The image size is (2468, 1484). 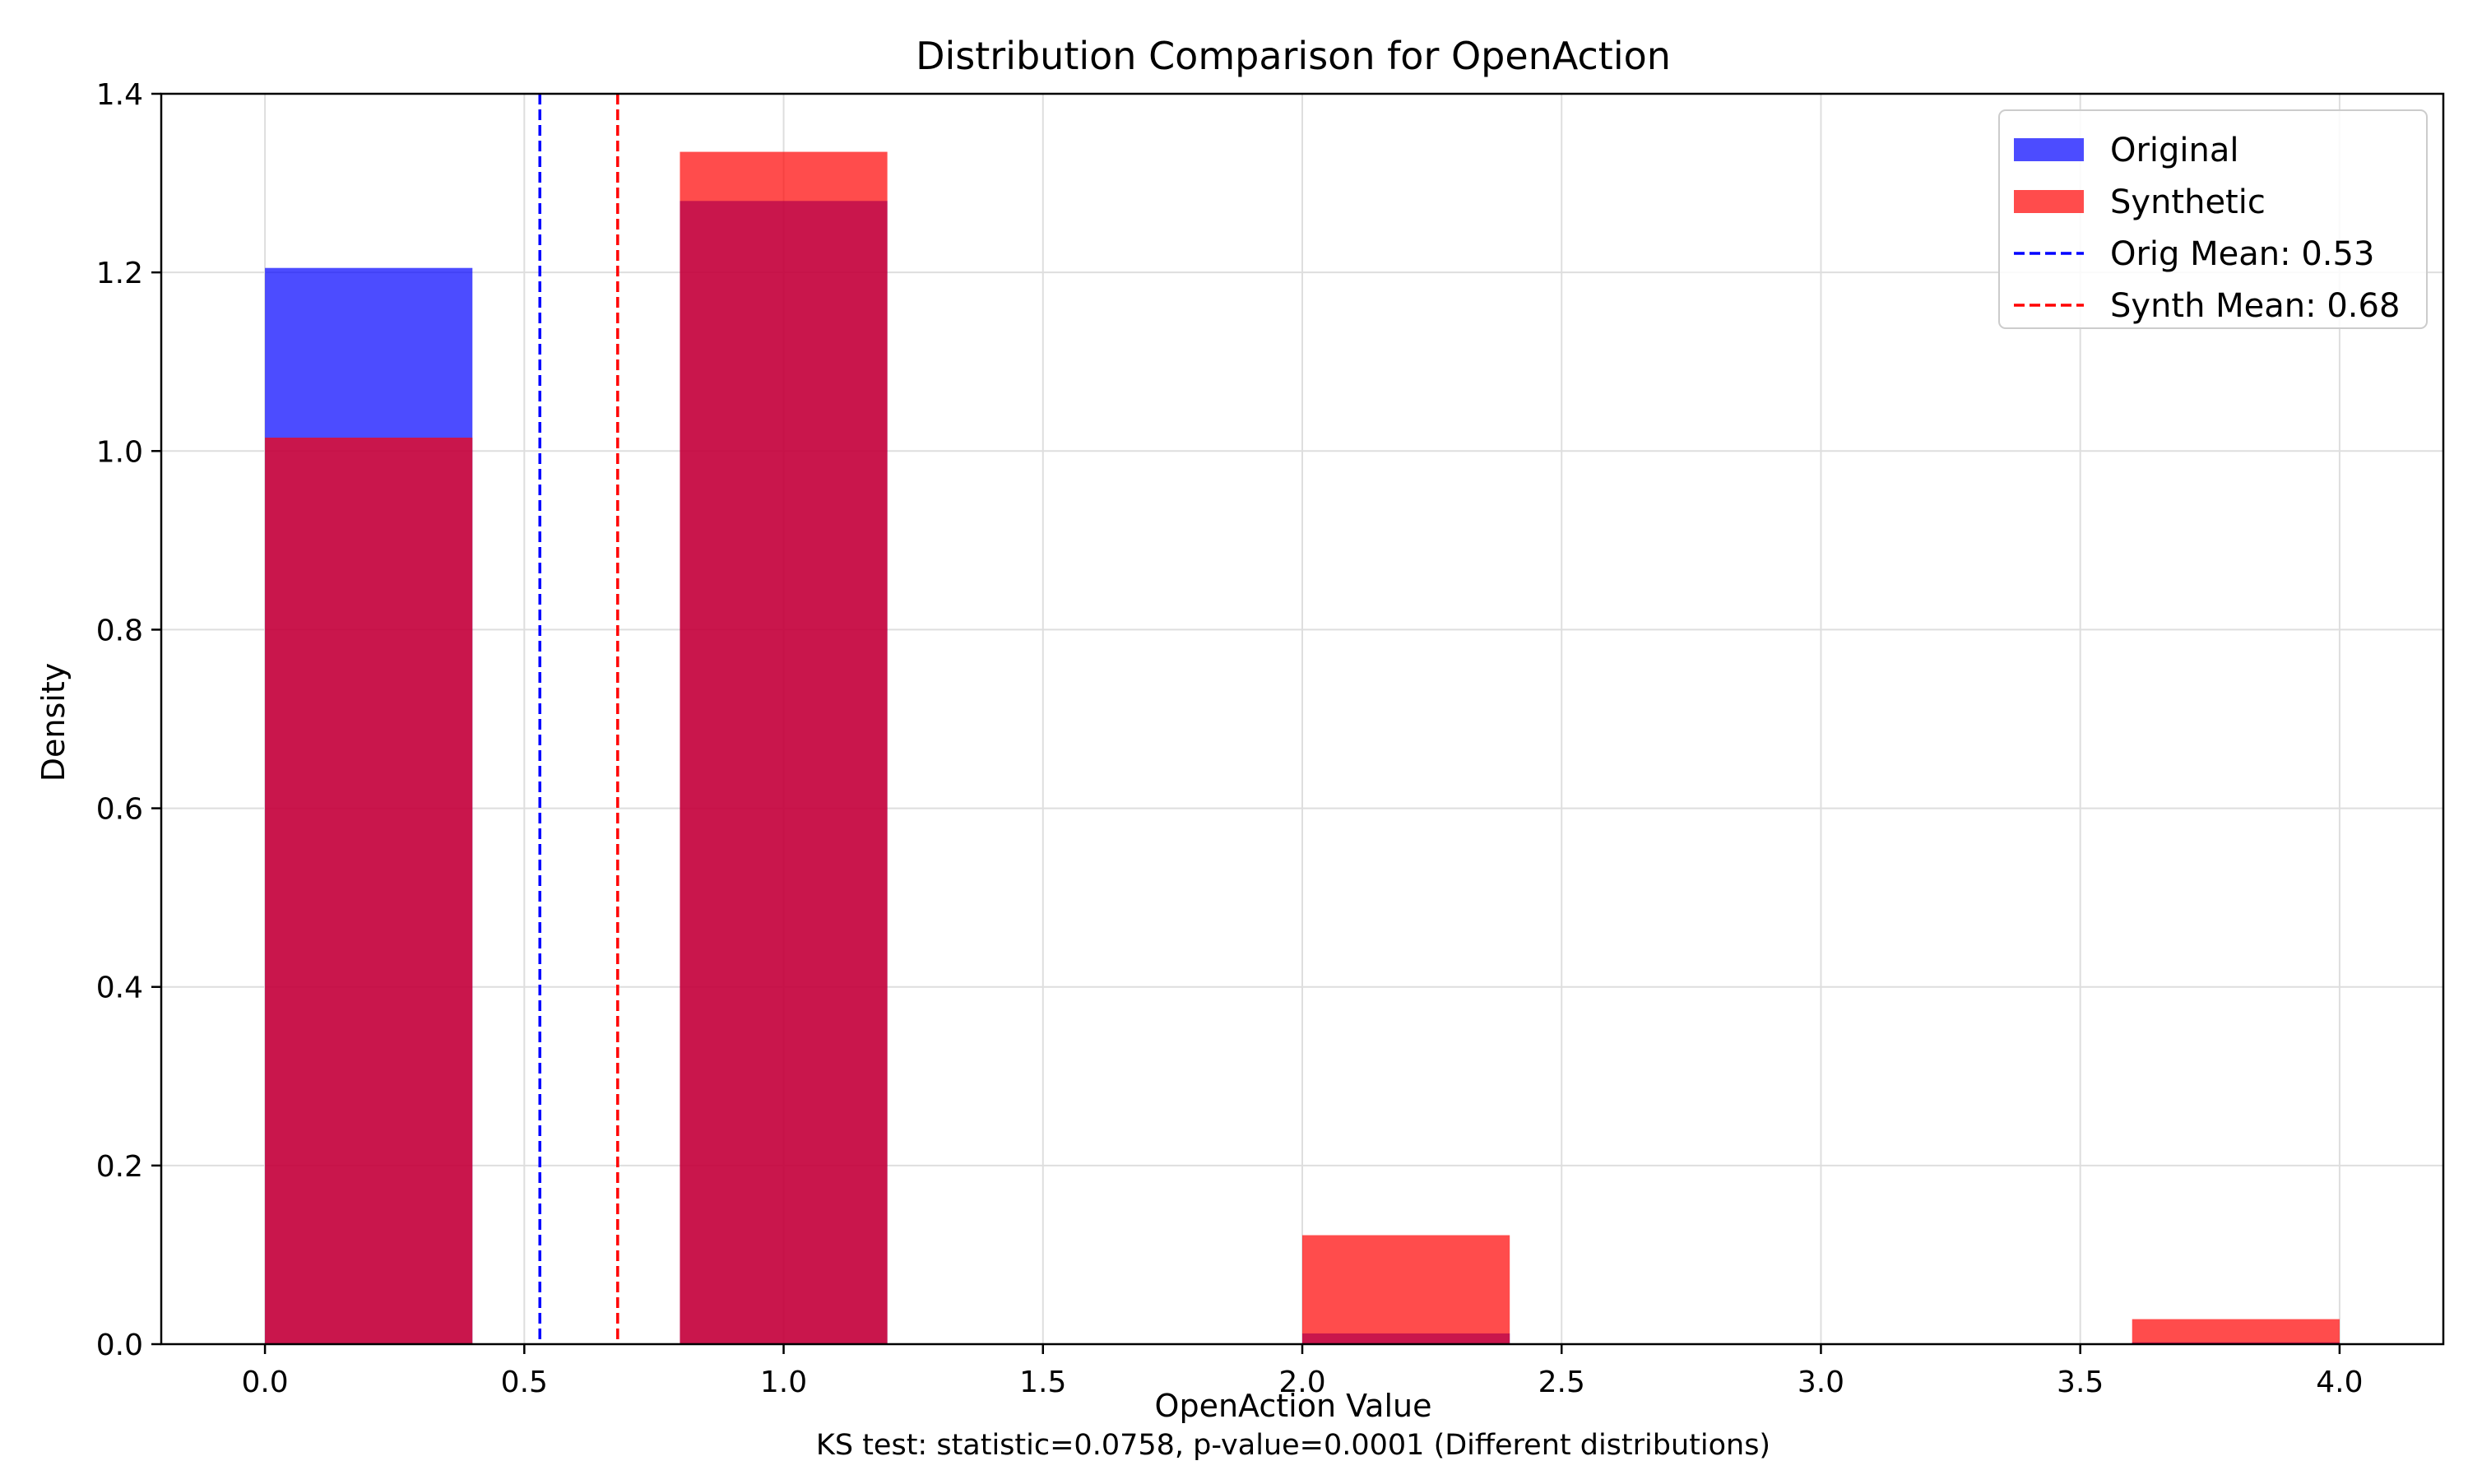 What do you see at coordinates (1821, 1382) in the screenshot?
I see `x-tick-label: 3.0` at bounding box center [1821, 1382].